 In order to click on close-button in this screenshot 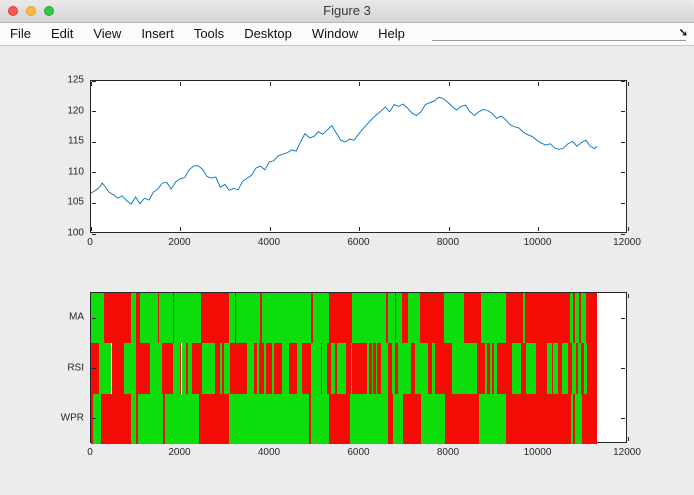, I will do `click(13, 11)`.